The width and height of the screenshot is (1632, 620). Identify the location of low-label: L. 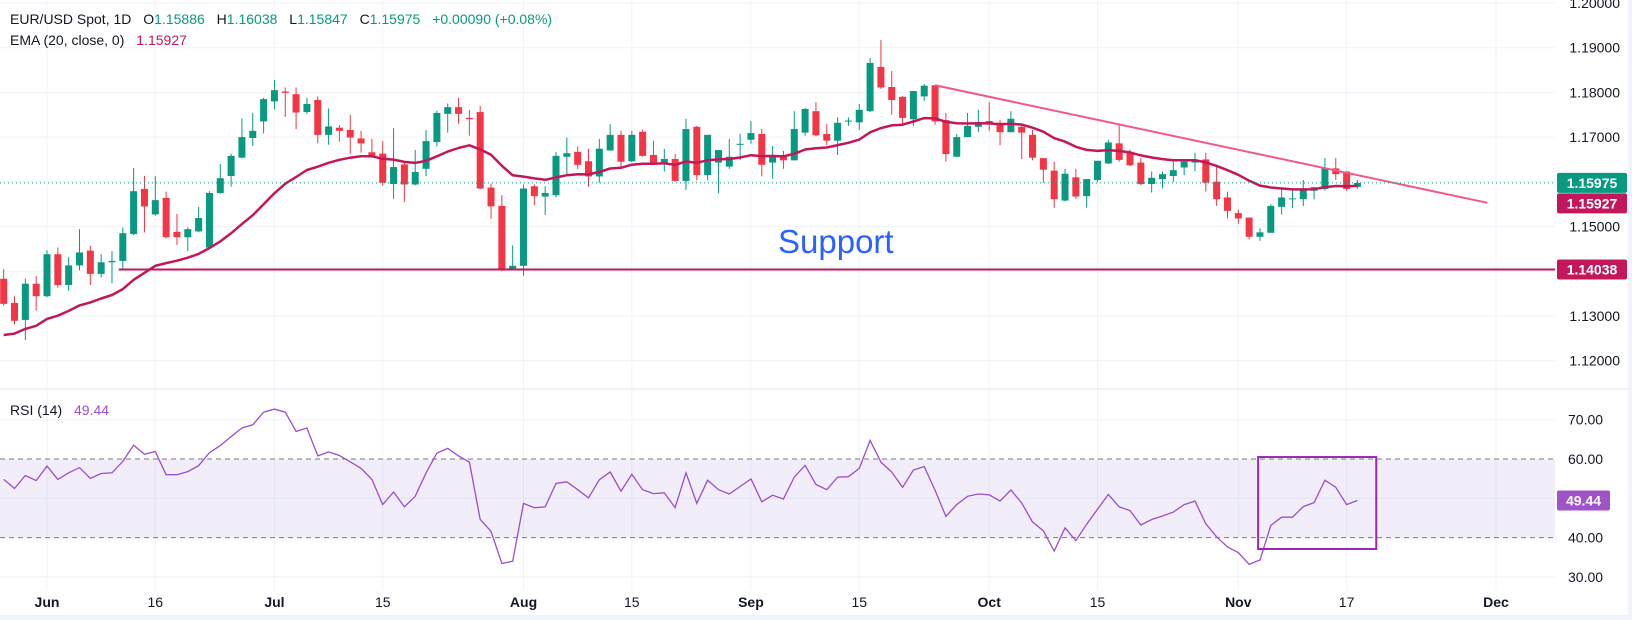
(293, 19).